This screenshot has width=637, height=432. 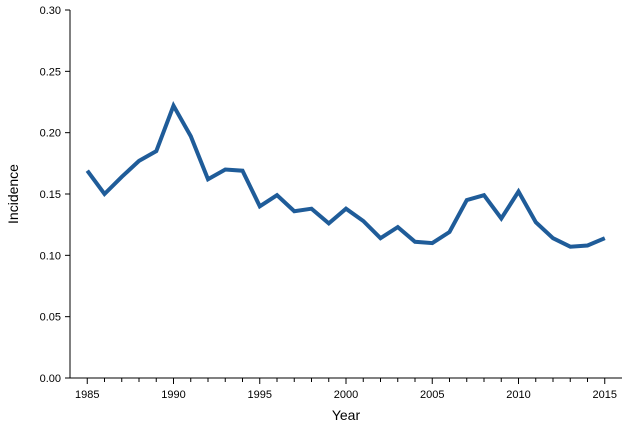 I want to click on y-tick-label: 0.00, so click(x=50, y=379).